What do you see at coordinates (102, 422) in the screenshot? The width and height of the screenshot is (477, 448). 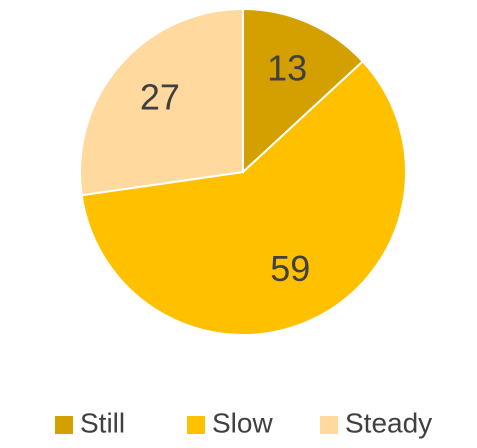 I see `legend-label: Still` at bounding box center [102, 422].